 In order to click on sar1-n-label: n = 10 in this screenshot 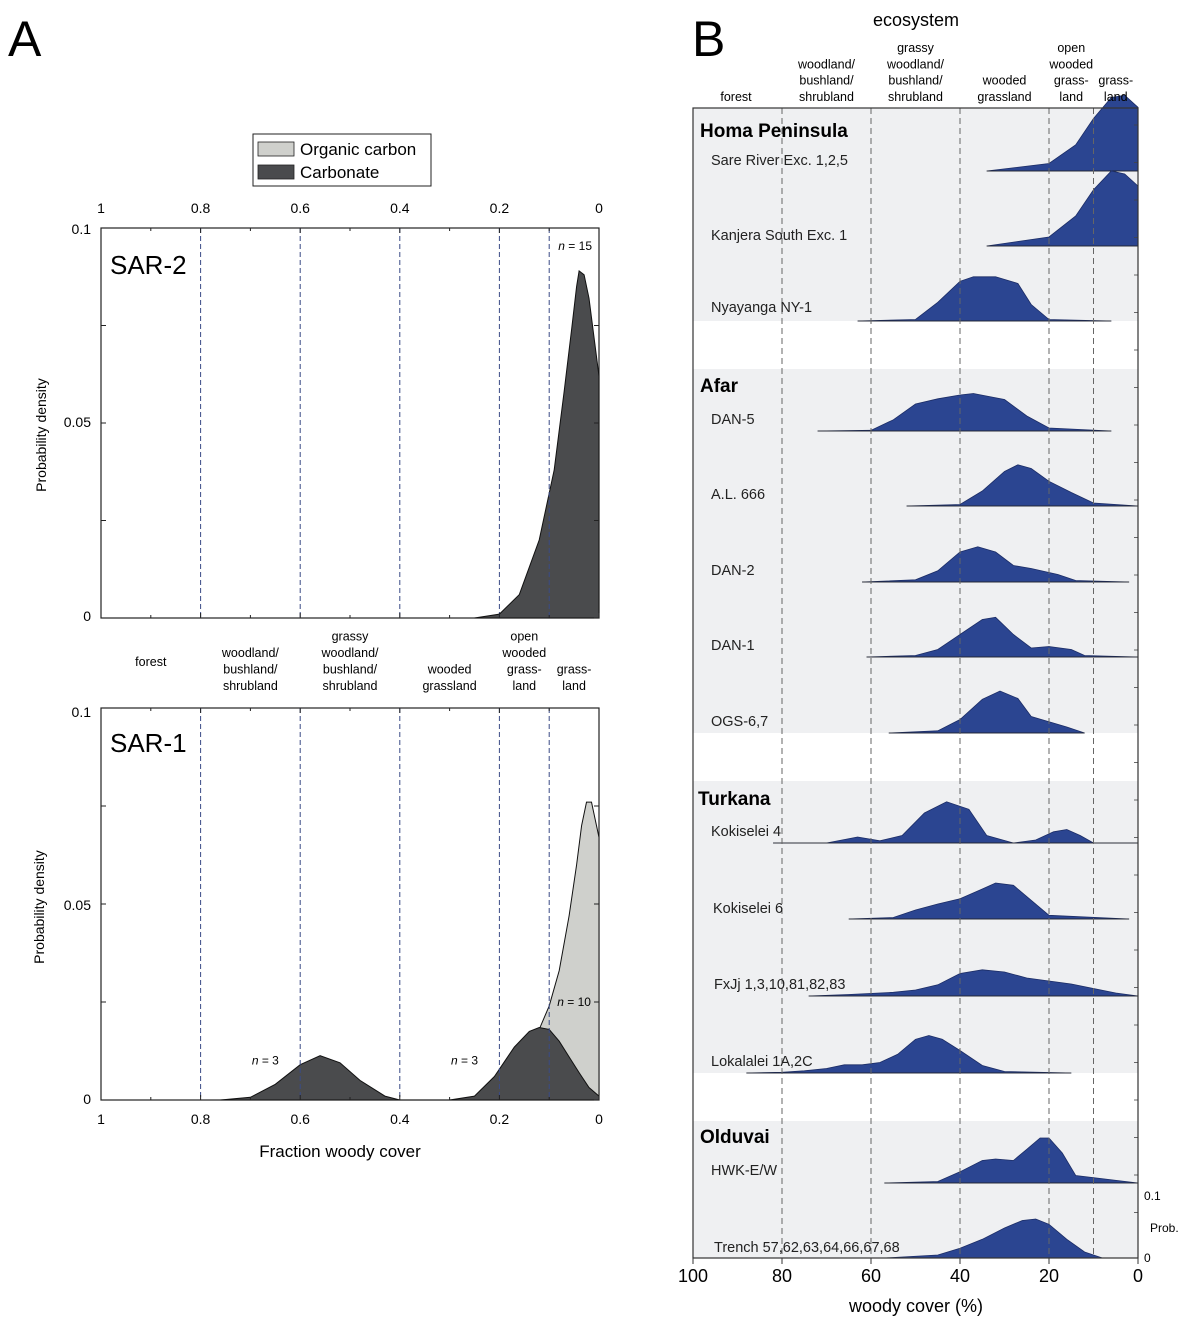, I will do `click(574, 1002)`.